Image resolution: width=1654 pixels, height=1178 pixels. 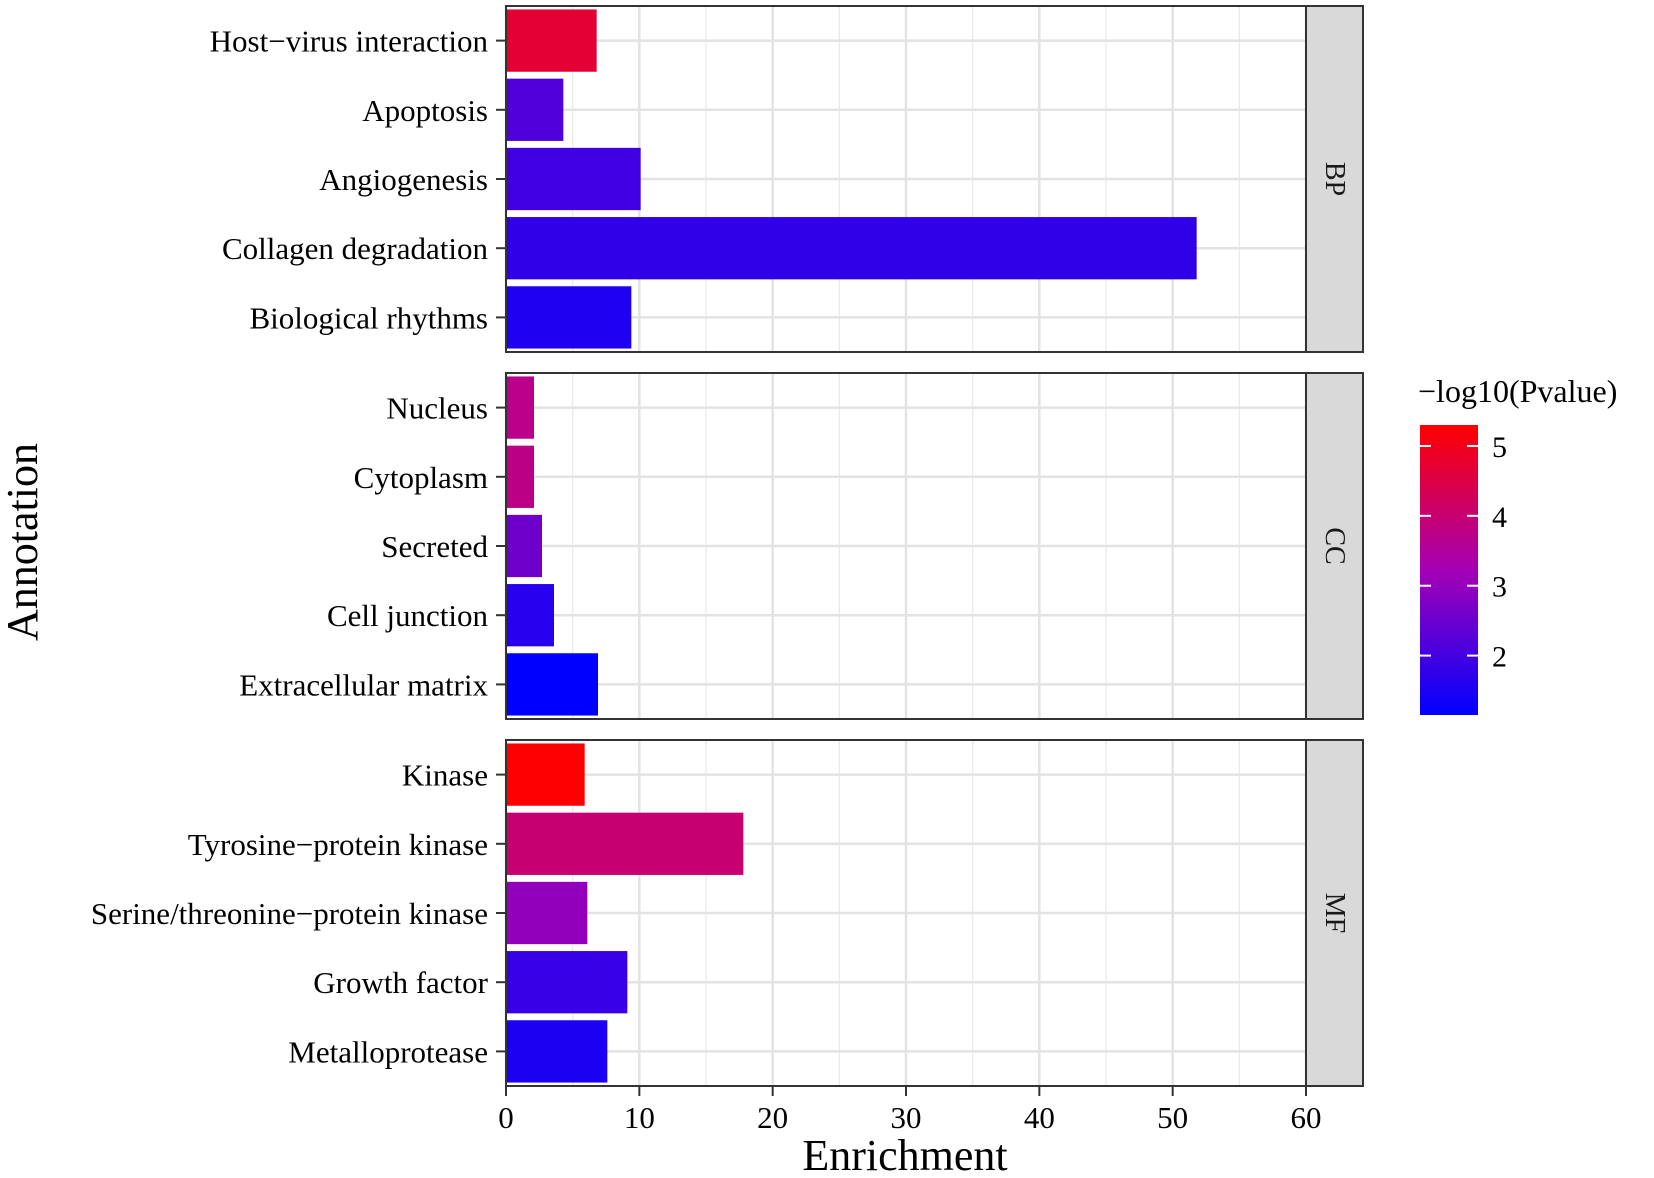 What do you see at coordinates (520, 407) in the screenshot?
I see `bar-nucleus` at bounding box center [520, 407].